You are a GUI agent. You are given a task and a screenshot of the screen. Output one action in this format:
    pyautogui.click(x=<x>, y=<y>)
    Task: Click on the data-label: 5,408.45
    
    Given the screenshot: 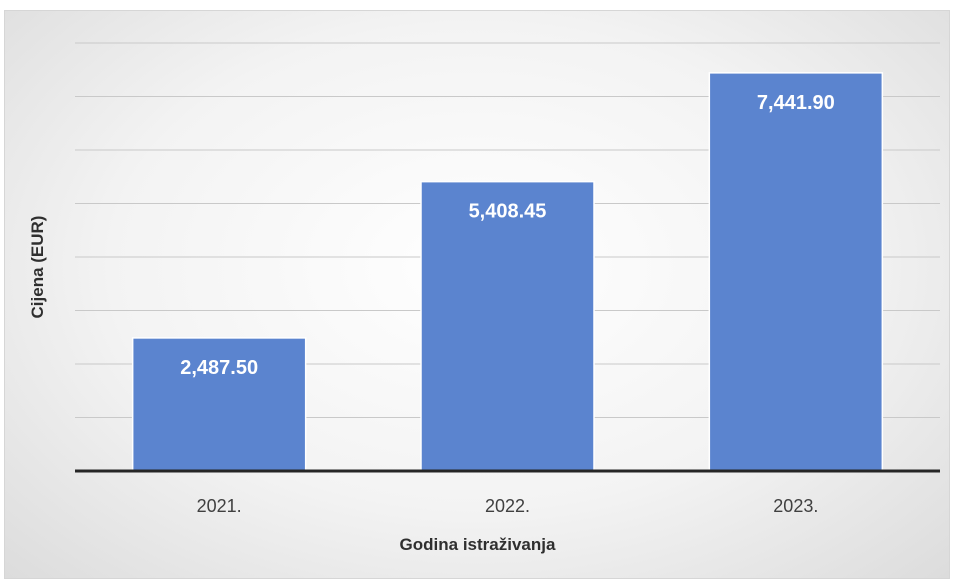 What is the action you would take?
    pyautogui.click(x=508, y=212)
    